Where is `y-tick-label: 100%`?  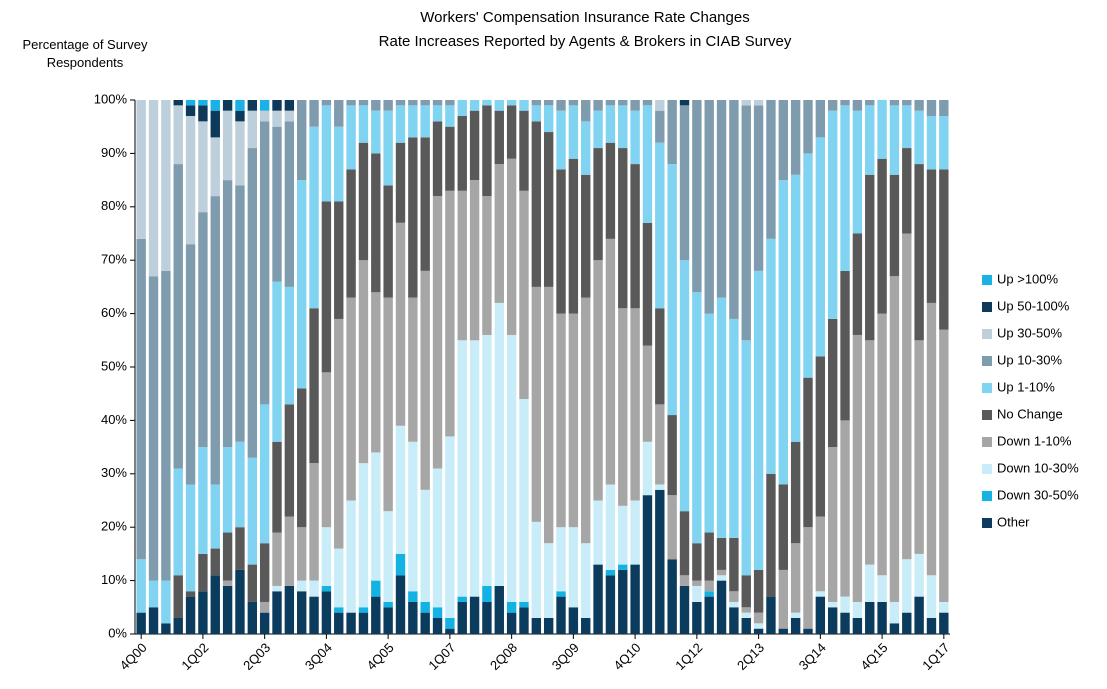 y-tick-label: 100% is located at coordinates (111, 98).